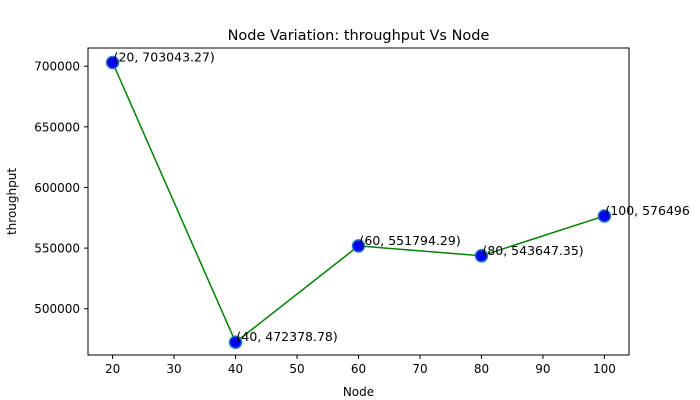  Describe the element at coordinates (419, 369) in the screenshot. I see `x-tick-label: 70` at that location.